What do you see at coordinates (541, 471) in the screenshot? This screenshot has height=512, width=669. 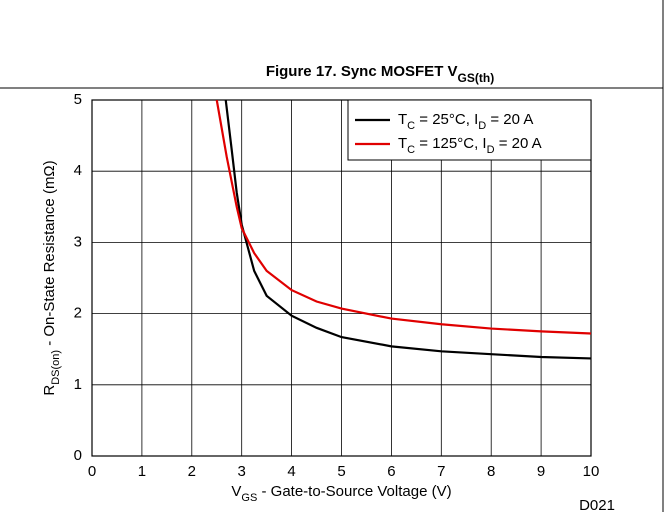 I see `x-tick-label: 9` at bounding box center [541, 471].